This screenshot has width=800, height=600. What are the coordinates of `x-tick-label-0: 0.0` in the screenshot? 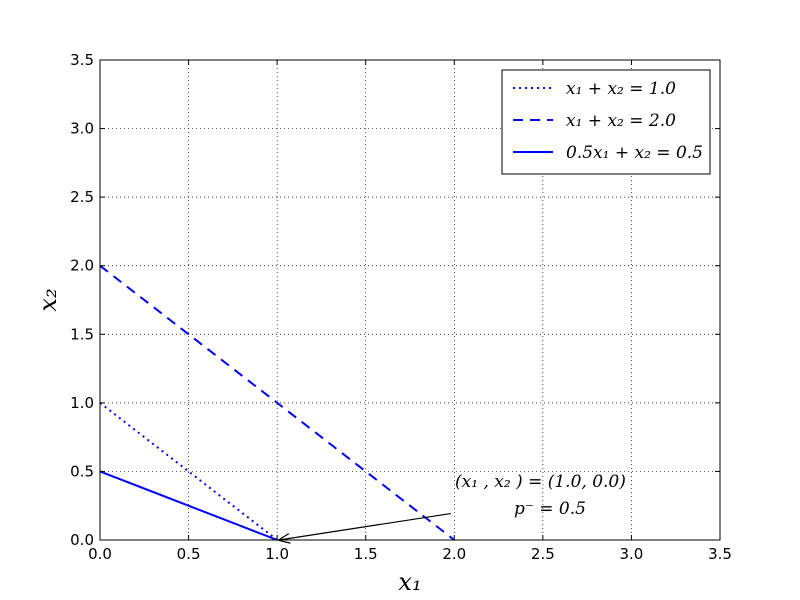 It's located at (100, 554).